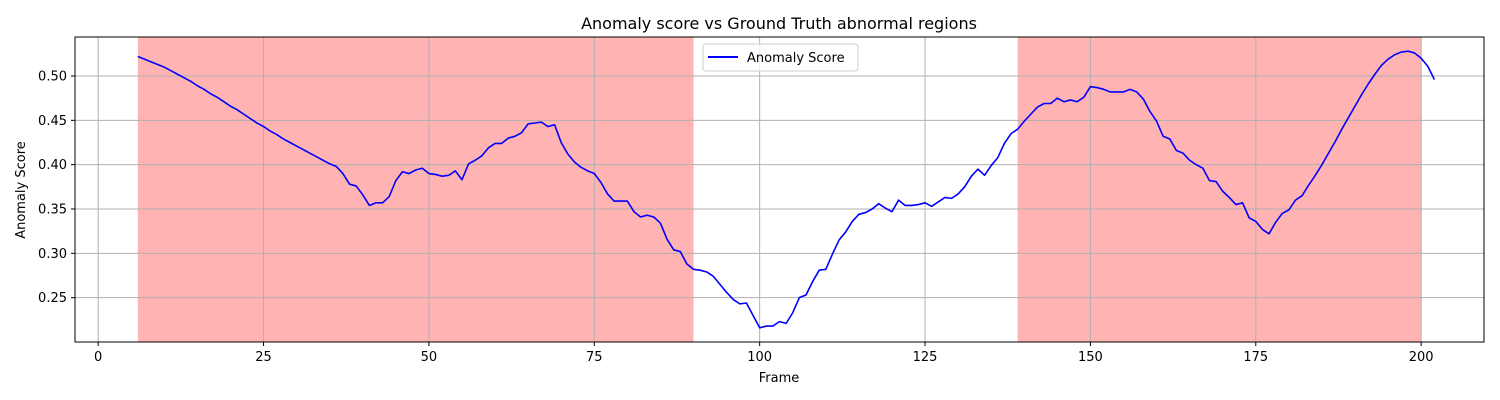 The width and height of the screenshot is (1500, 400). What do you see at coordinates (56, 188) in the screenshot?
I see `y-axis-ticks: 0.25 0.30 0.35 0.40 0.45 0.50` at bounding box center [56, 188].